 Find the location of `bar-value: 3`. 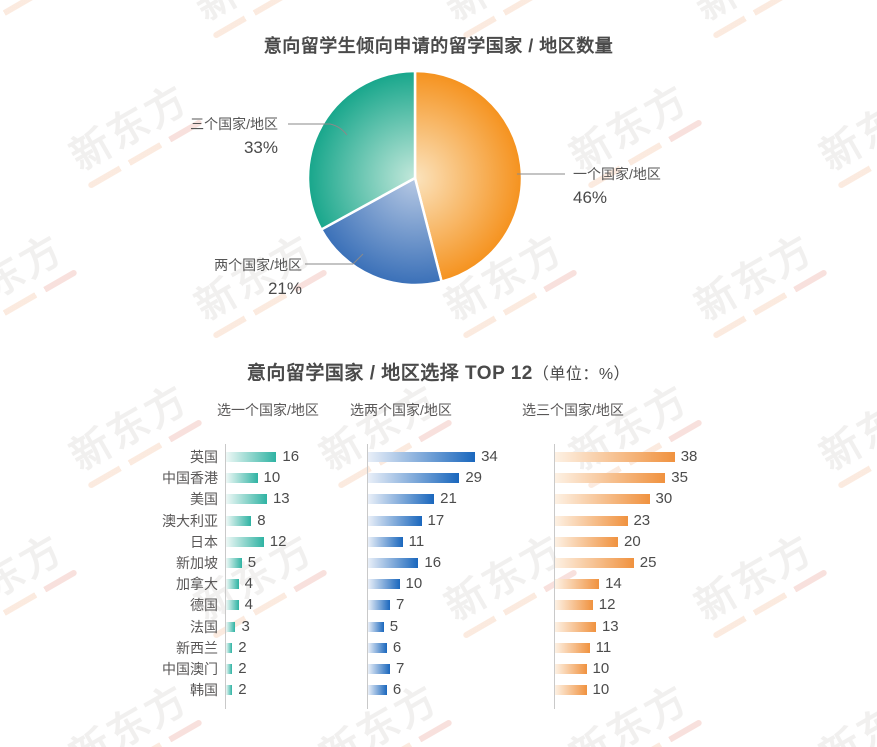

bar-value: 3 is located at coordinates (245, 626).